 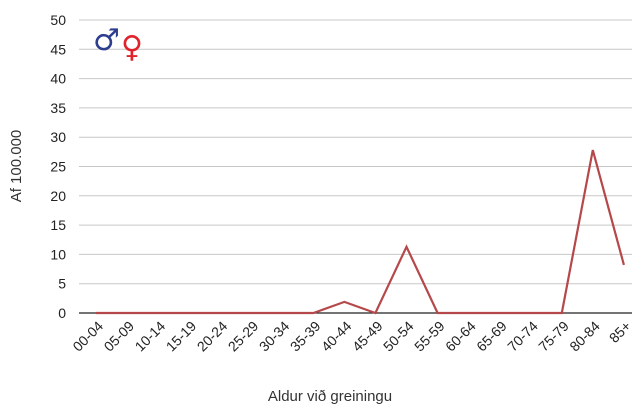 I want to click on y-tick-labels: 0 5 10 15 20 25 30 35 40 45 50, so click(x=58, y=166).